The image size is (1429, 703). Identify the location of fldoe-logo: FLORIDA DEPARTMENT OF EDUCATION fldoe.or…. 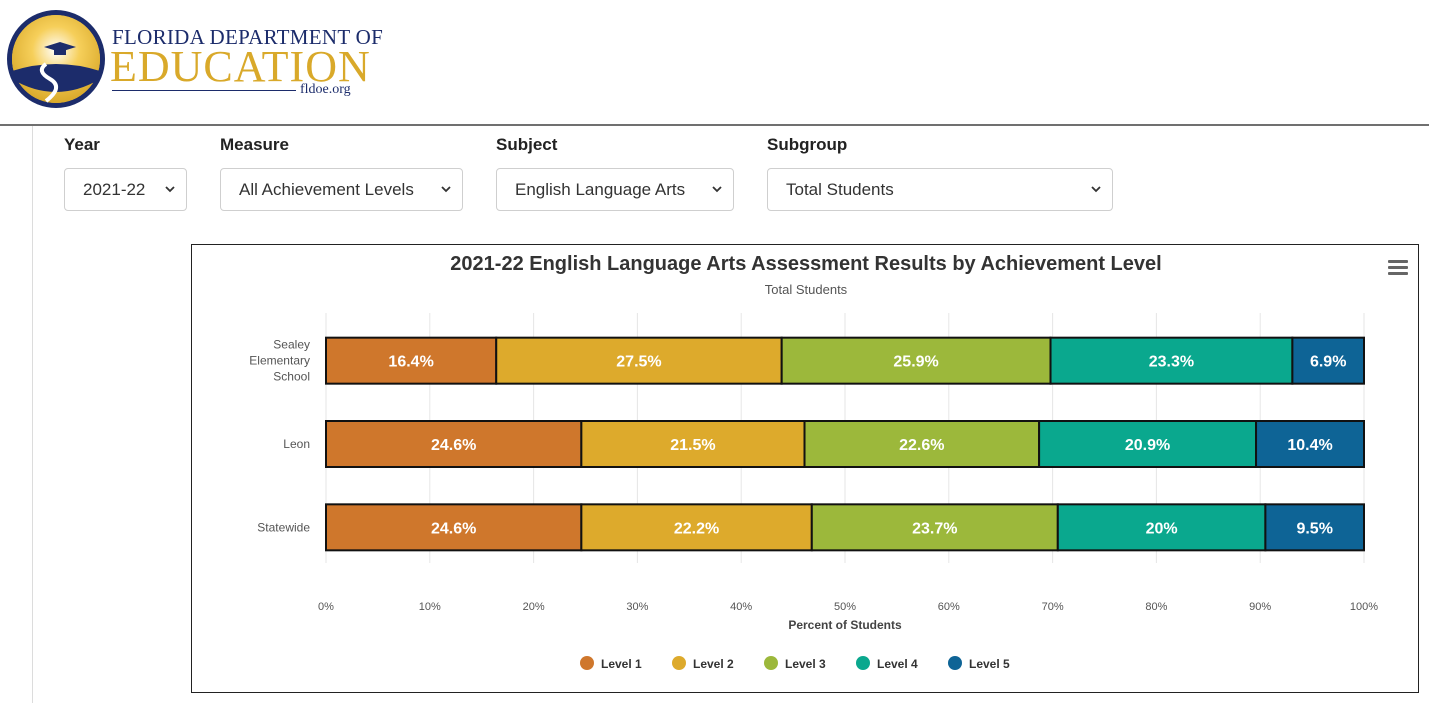
(194, 60).